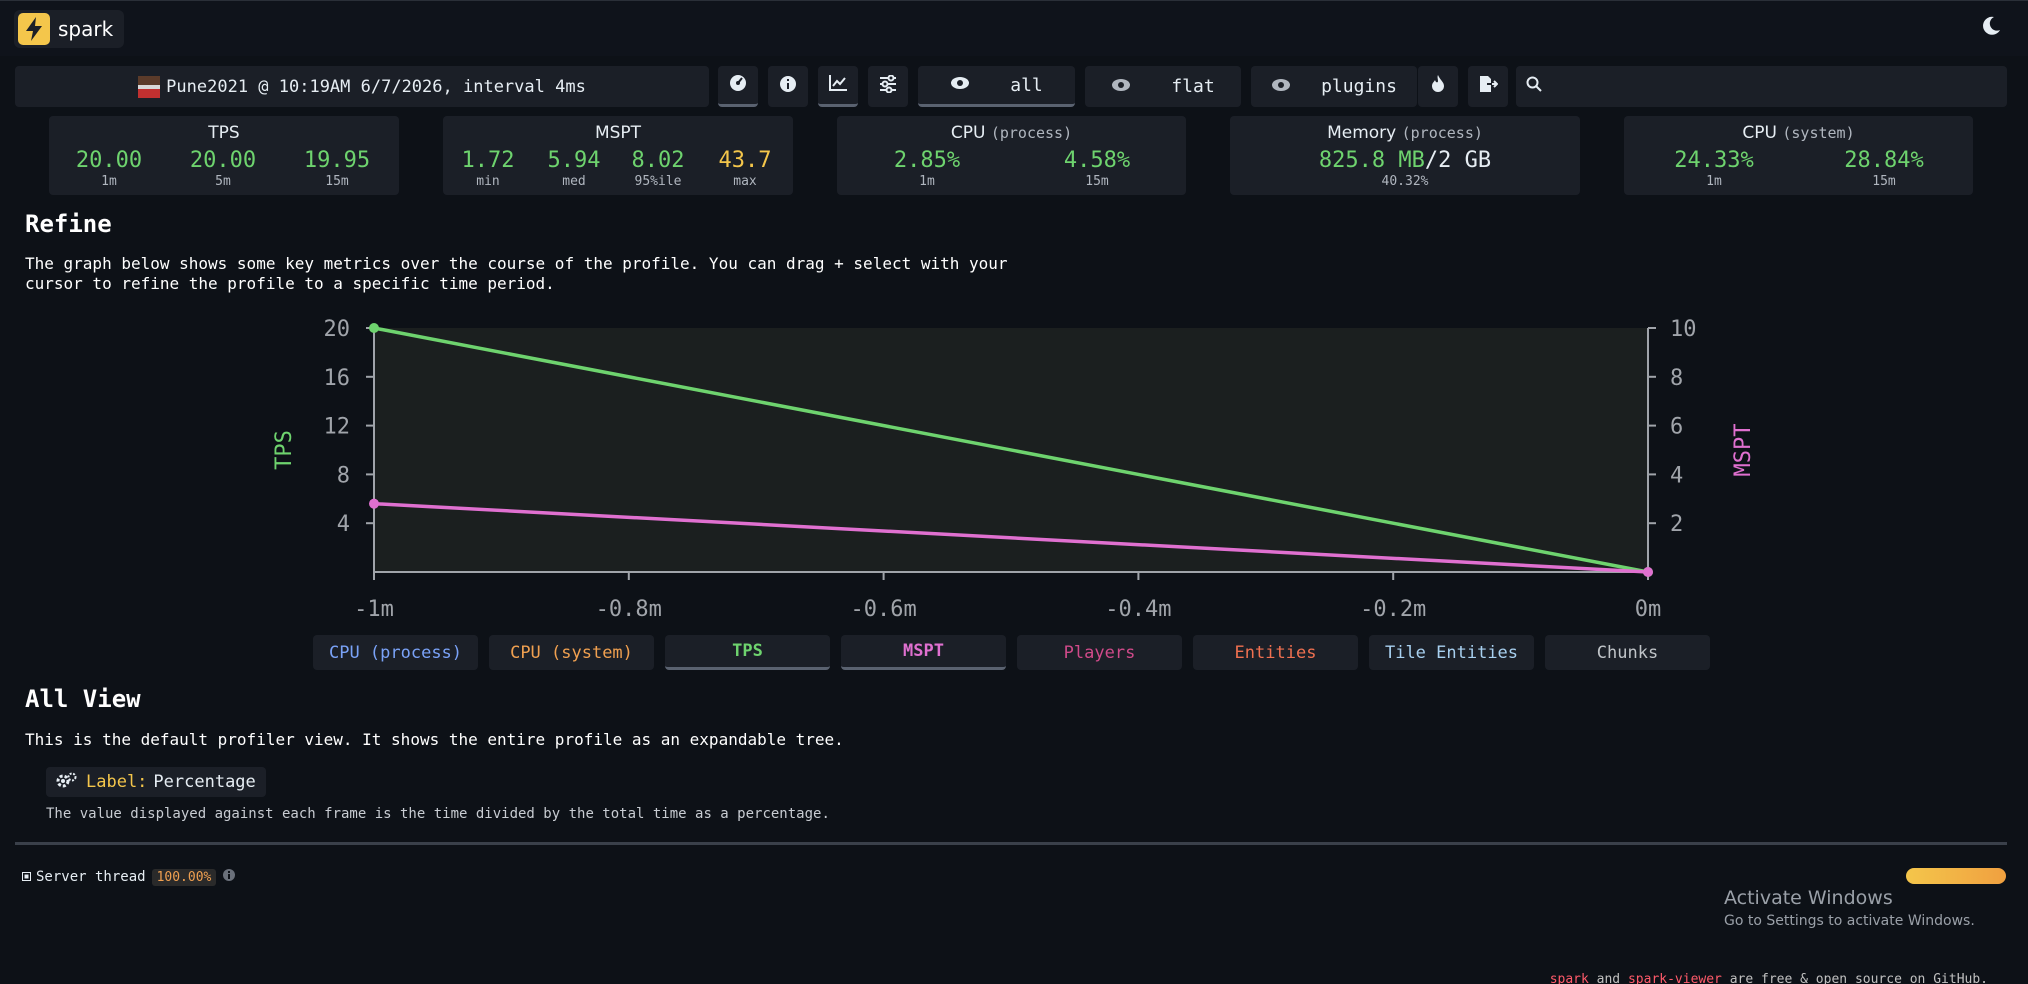  Describe the element at coordinates (1097, 160) in the screenshot. I see `stat-cpu-process-15m: 4.58%` at that location.